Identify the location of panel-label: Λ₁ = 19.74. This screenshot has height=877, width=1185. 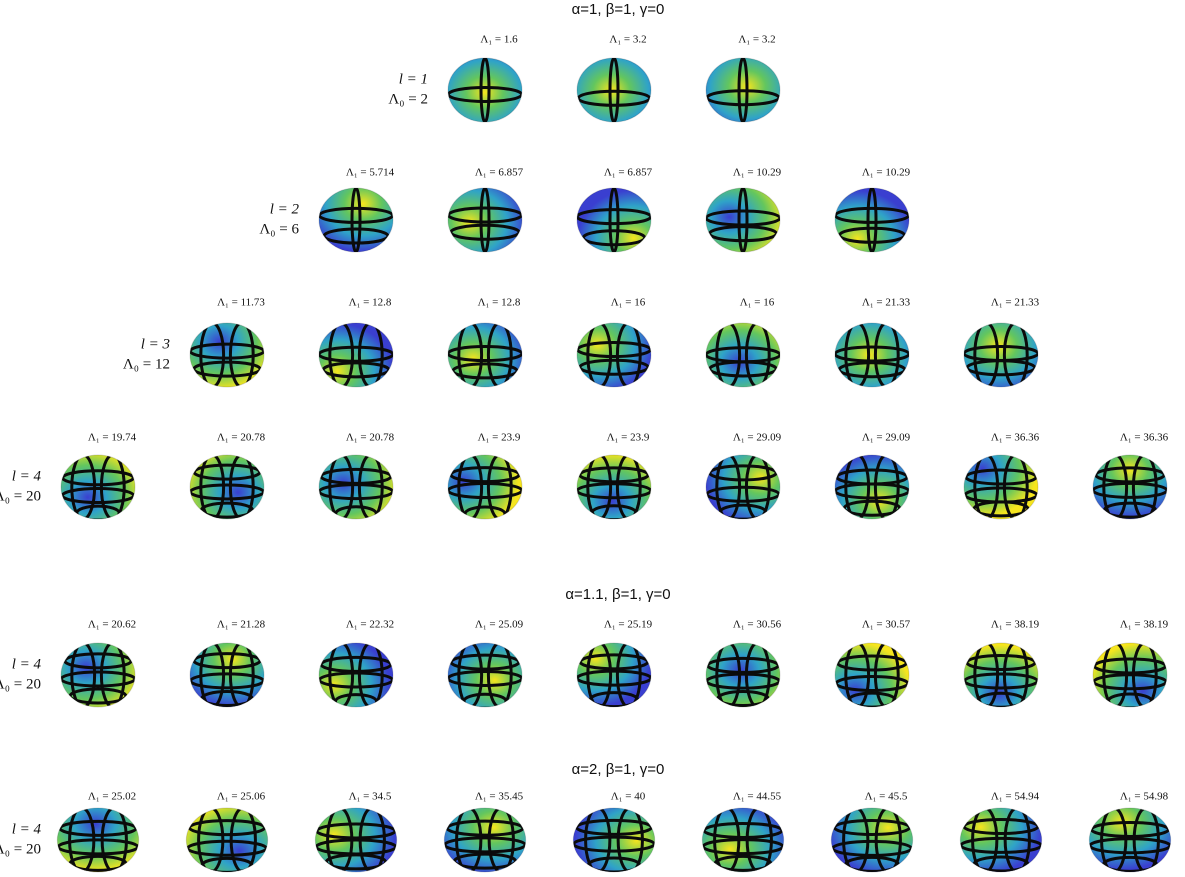
(112, 438).